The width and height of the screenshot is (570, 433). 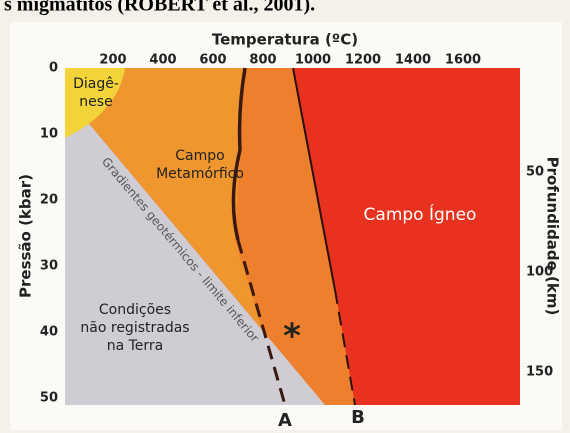 I want to click on left-tick-label: 50, so click(x=49, y=398).